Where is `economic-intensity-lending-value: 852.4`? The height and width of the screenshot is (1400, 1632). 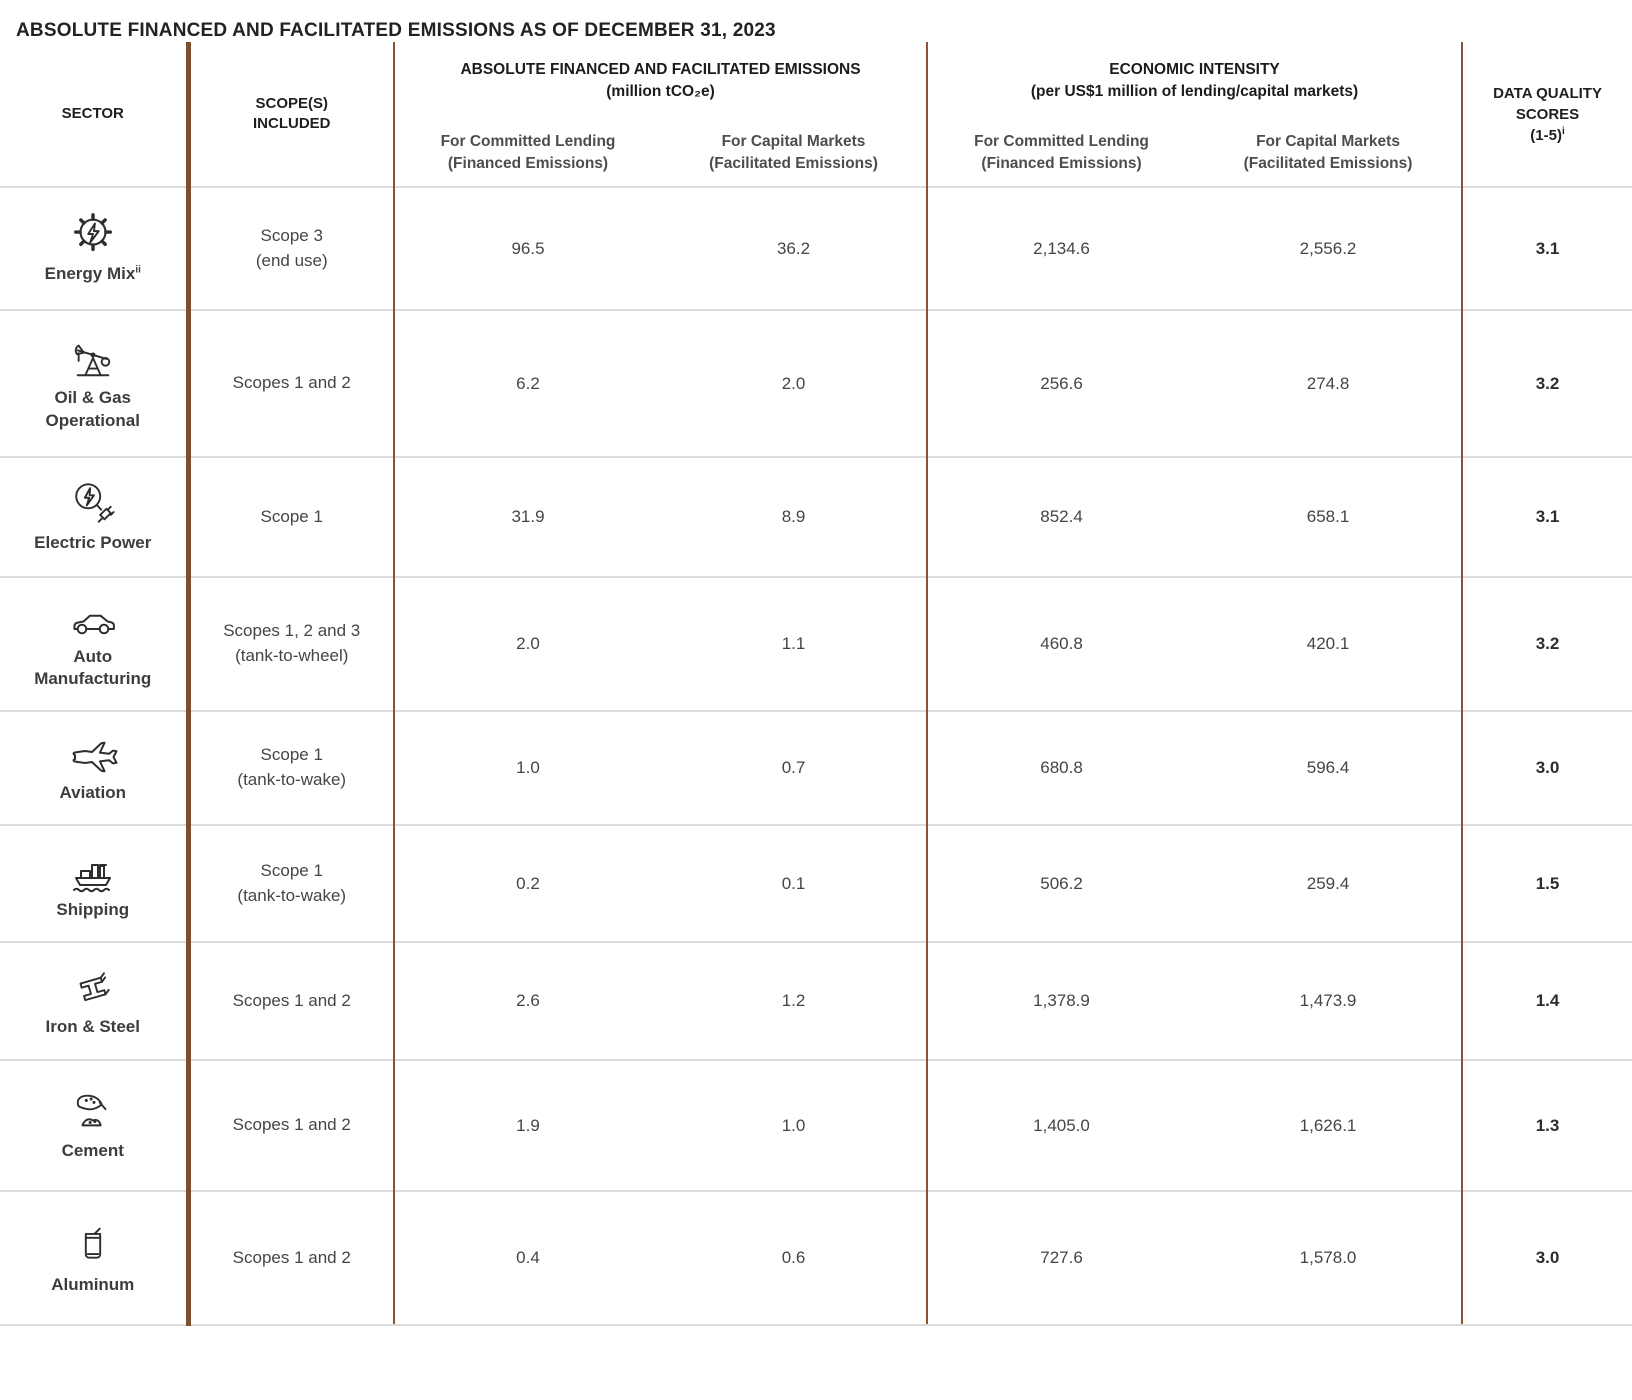 economic-intensity-lending-value: 852.4 is located at coordinates (1061, 516).